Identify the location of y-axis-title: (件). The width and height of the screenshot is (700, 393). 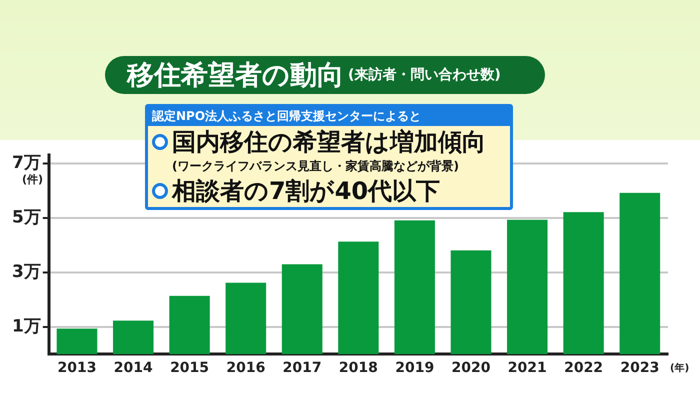
(33, 179).